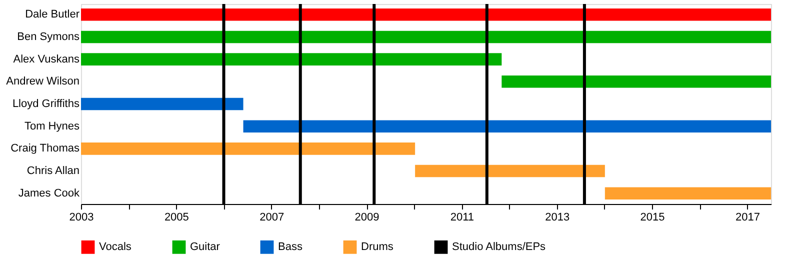 Image resolution: width=800 pixels, height=260 pixels. What do you see at coordinates (52, 126) in the screenshot?
I see `y-tick-label: Tom Hynes` at bounding box center [52, 126].